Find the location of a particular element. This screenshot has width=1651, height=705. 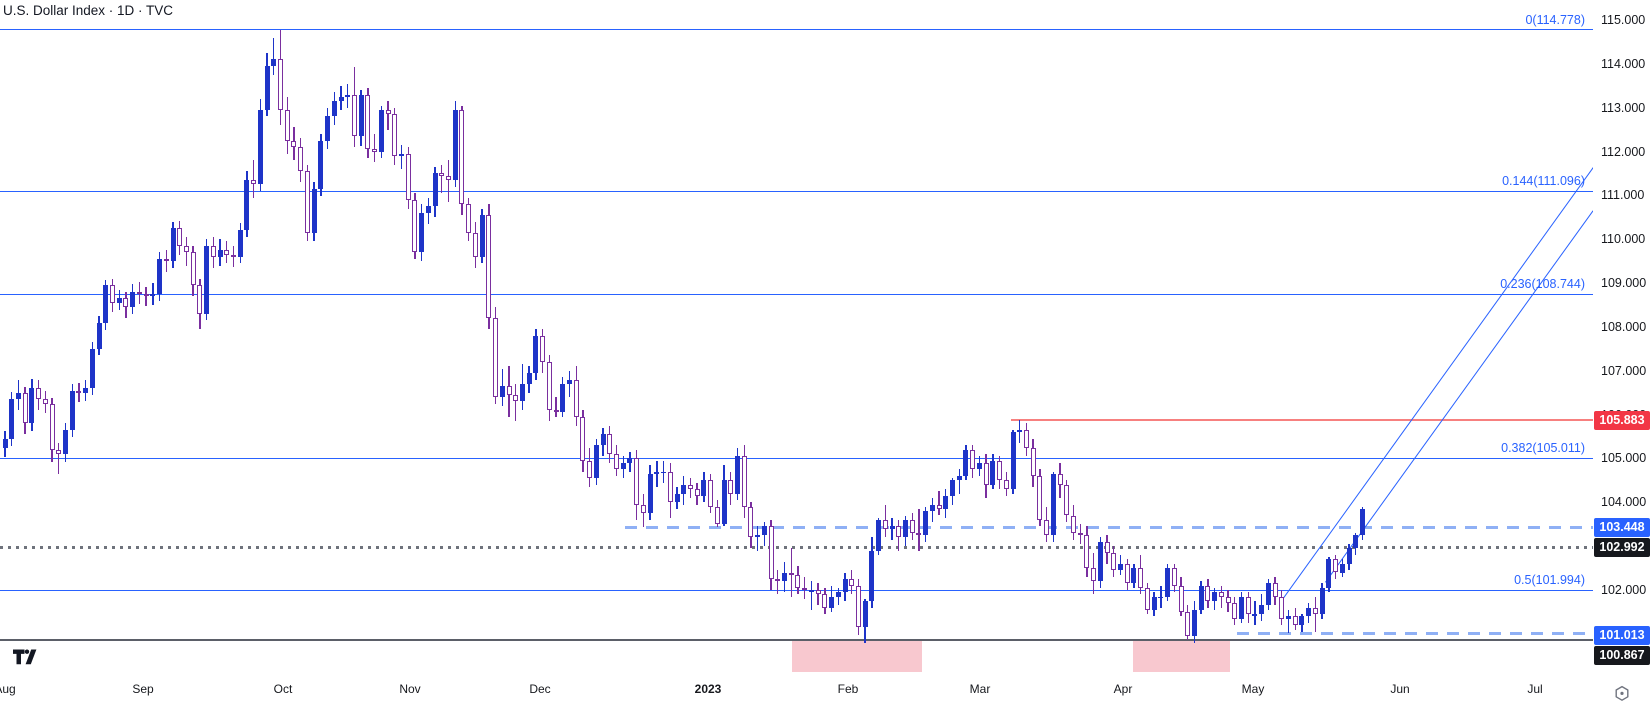

time-axis-label: Nov is located at coordinates (410, 689).